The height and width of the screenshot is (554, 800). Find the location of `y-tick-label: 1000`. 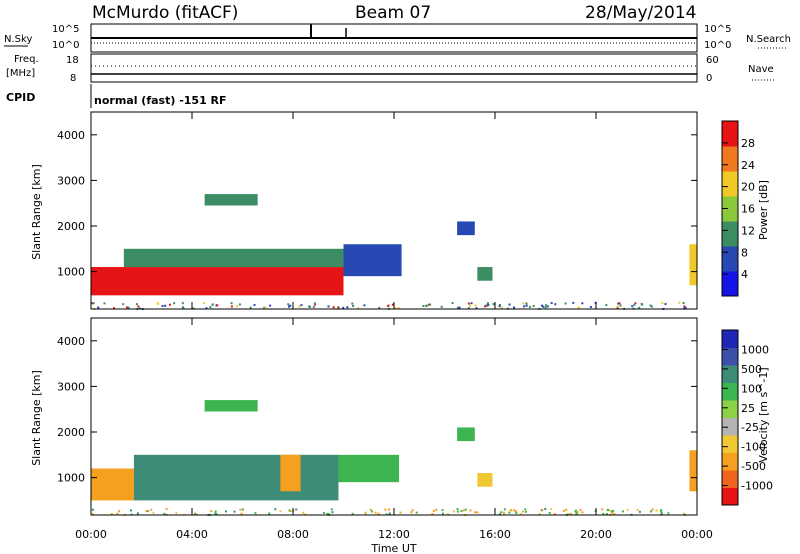

y-tick-label: 1000 is located at coordinates (71, 272).